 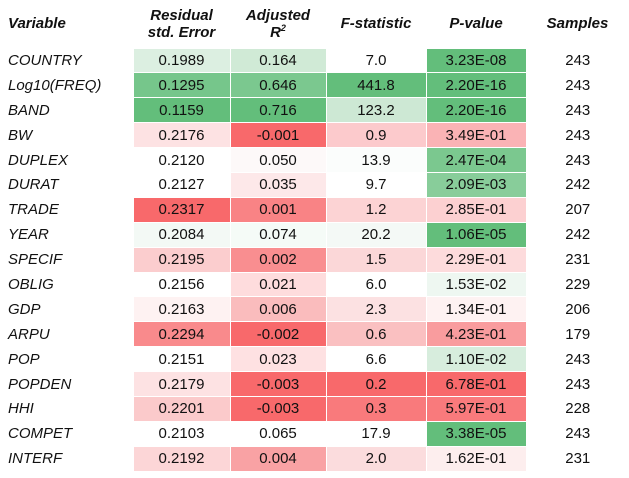 What do you see at coordinates (577, 309) in the screenshot?
I see `samples-cell: 206` at bounding box center [577, 309].